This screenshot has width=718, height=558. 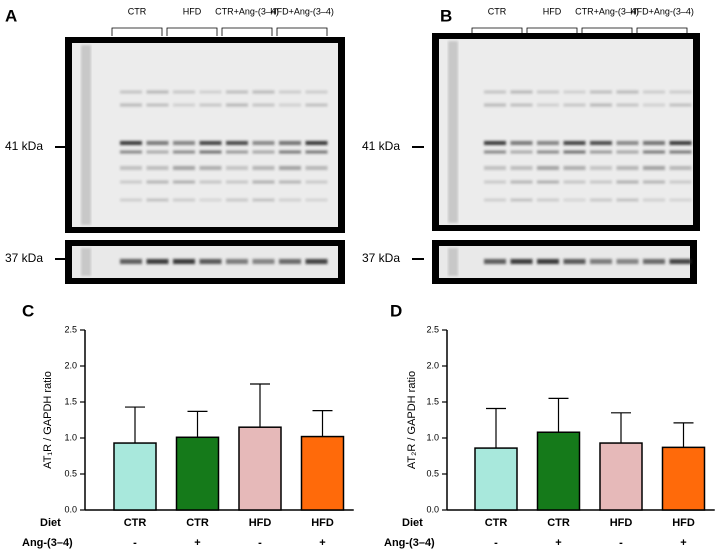 What do you see at coordinates (566, 132) in the screenshot?
I see `blot-membrane` at bounding box center [566, 132].